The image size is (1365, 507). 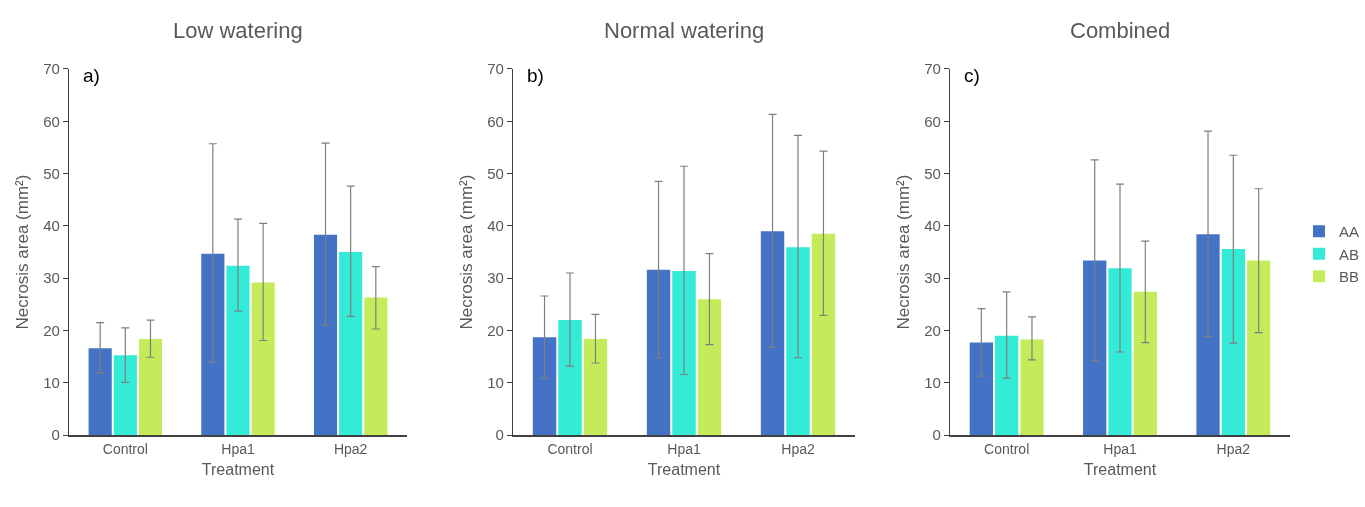 What do you see at coordinates (1349, 277) in the screenshot?
I see `legend-label: BB` at bounding box center [1349, 277].